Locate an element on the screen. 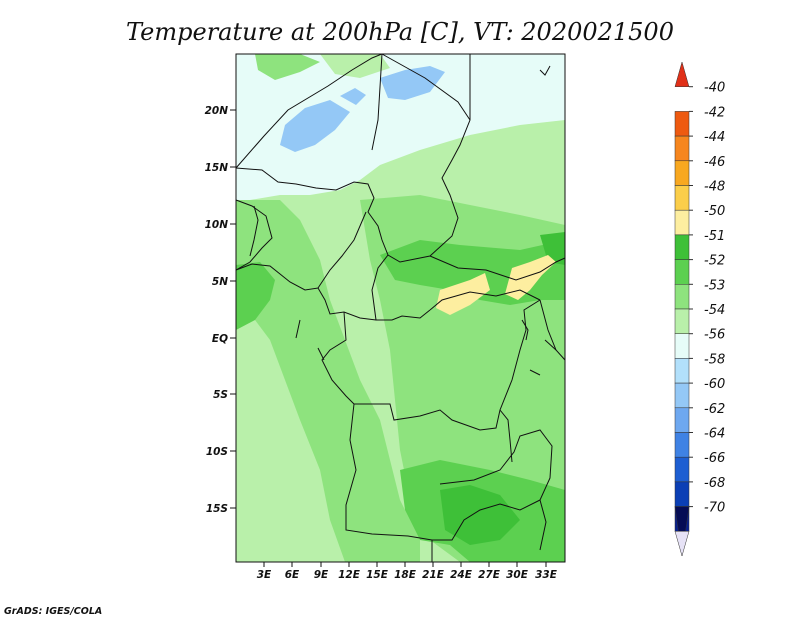 The image size is (800, 618). lon-tick-24e: 24E is located at coordinates (461, 571).